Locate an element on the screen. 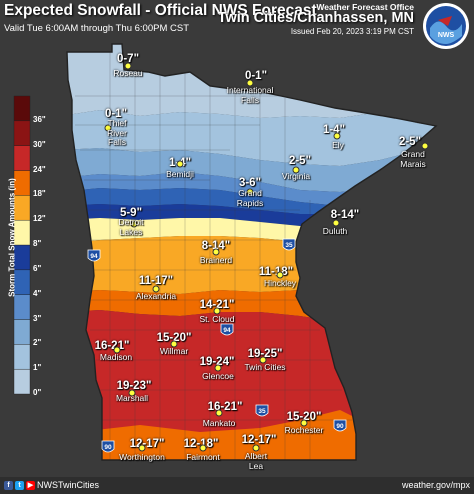 This screenshot has width=474, height=494. nws-logo: NWS is located at coordinates (446, 26).